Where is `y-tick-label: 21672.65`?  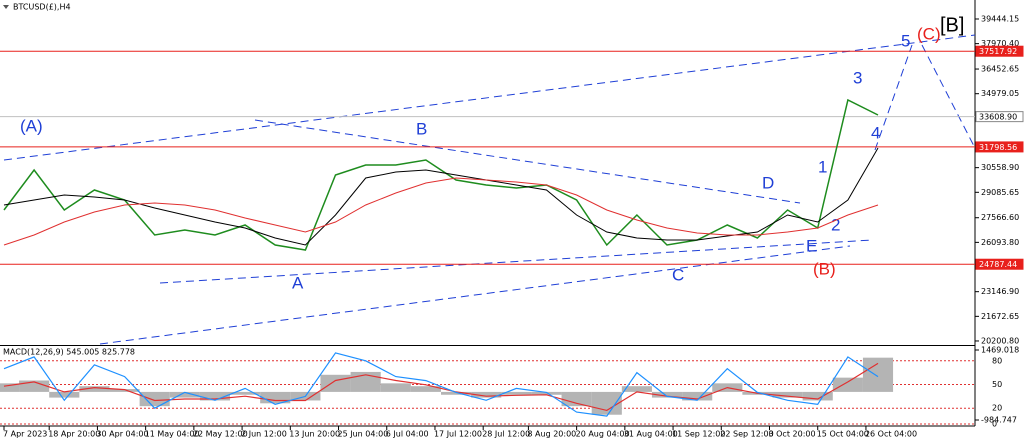
y-tick-label: 21672.65 is located at coordinates (1000, 316).